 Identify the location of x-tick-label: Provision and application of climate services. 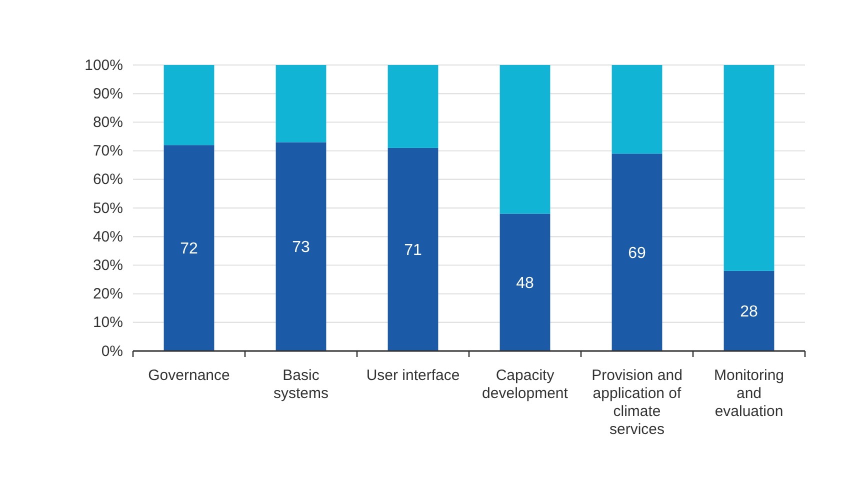
(637, 402).